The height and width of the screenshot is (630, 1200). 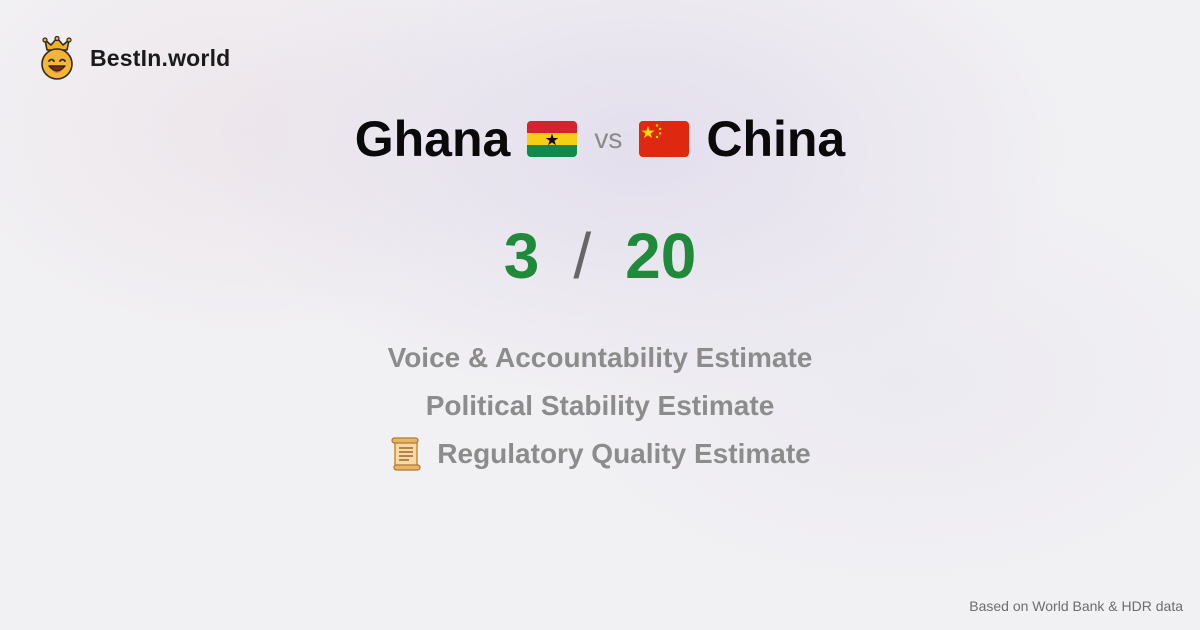 I want to click on metric-label: Political Stability Estimate, so click(x=600, y=405).